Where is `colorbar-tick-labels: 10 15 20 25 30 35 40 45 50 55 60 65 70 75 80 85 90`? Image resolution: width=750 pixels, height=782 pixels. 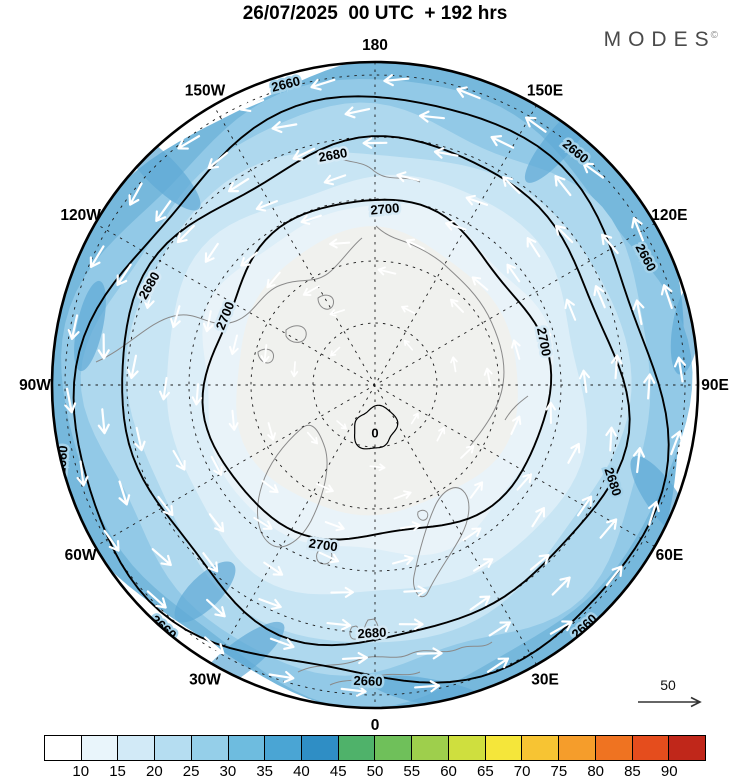
colorbar-tick-labels: 10 15 20 25 30 35 40 45 50 55 60 65 70 75 80 85 90 is located at coordinates (375, 772).